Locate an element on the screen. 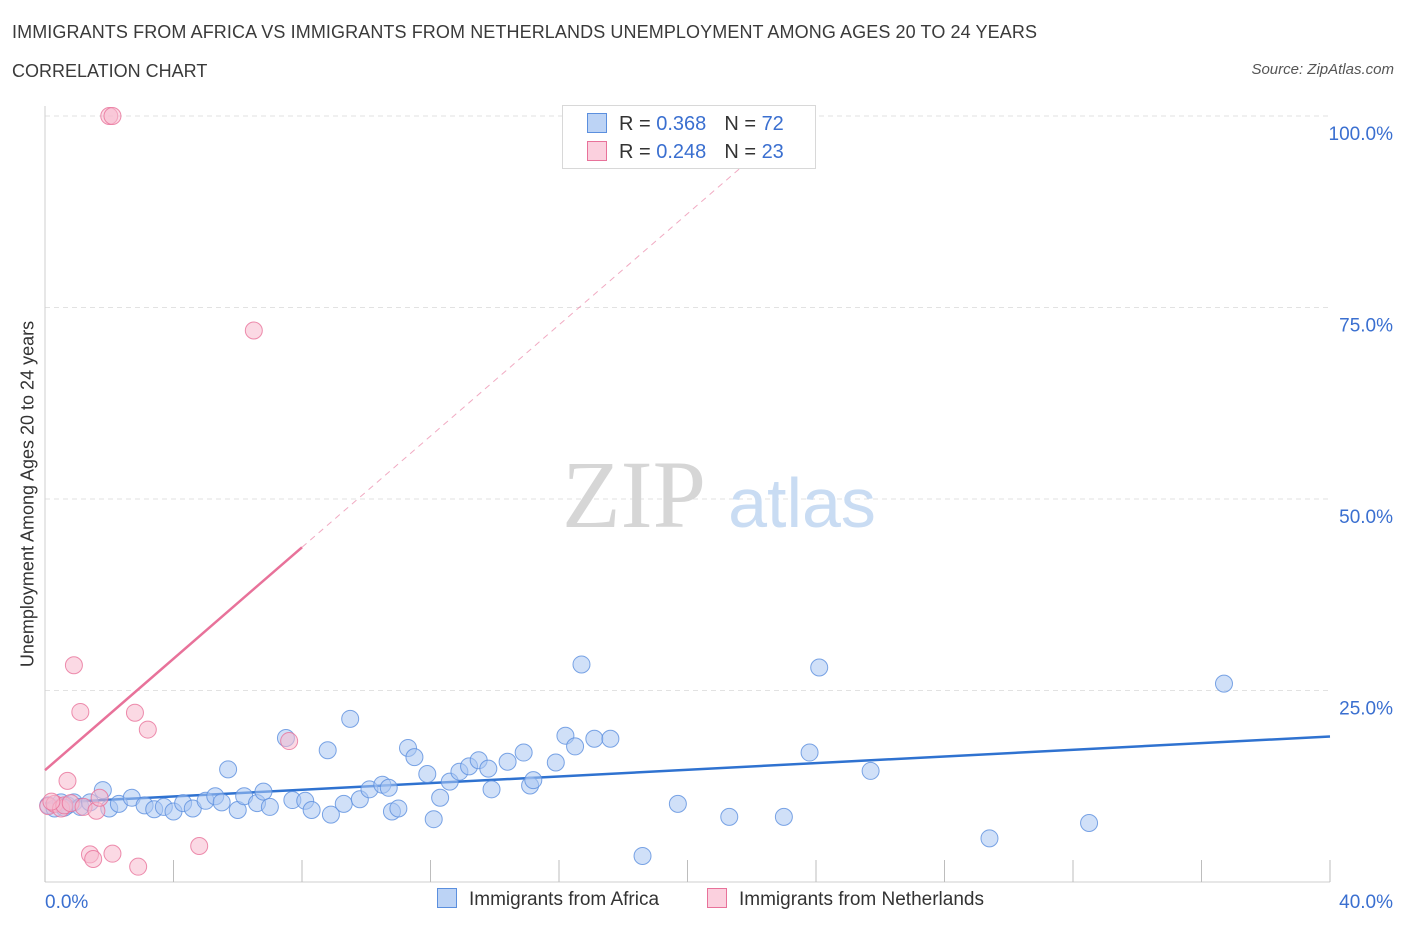 The image size is (1406, 930). source-credit: Source: ZipAtlas.com is located at coordinates (1322, 69).